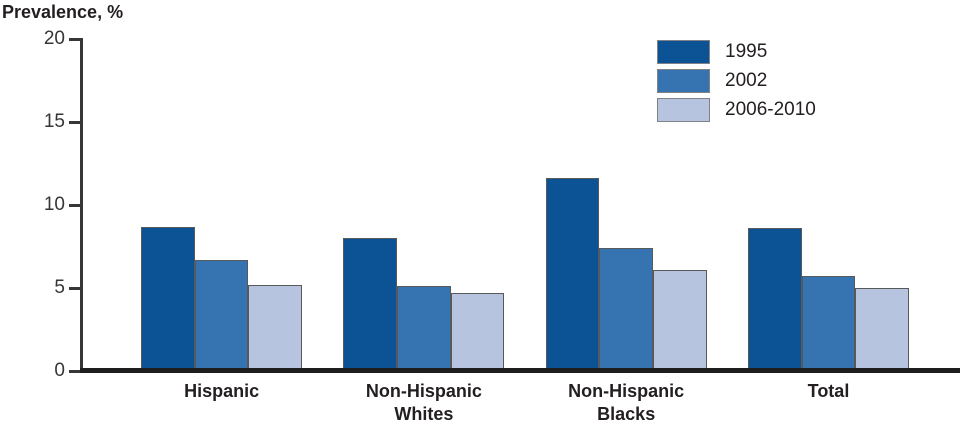 Image resolution: width=960 pixels, height=426 pixels. What do you see at coordinates (477, 332) in the screenshot?
I see `bar-2006-2010-group1` at bounding box center [477, 332].